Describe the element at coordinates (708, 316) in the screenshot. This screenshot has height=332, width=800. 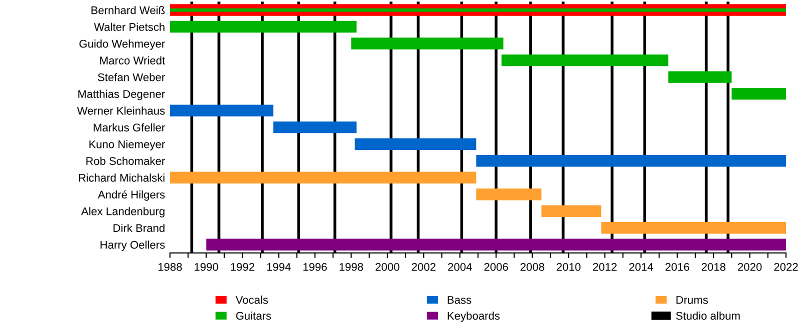
I see `legend-label: Studio album` at that location.